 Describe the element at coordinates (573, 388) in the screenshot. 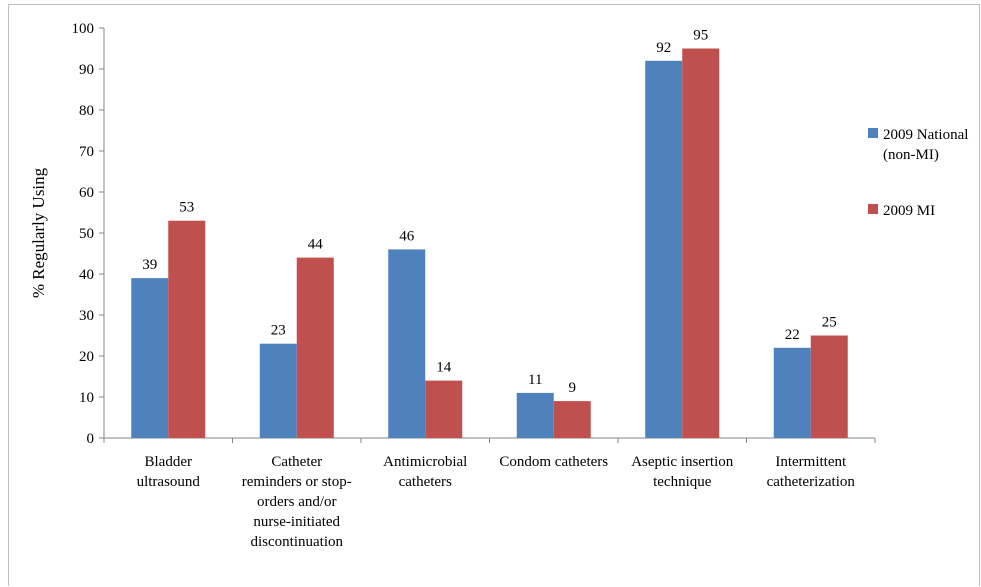

I see `data-label: 9` at that location.